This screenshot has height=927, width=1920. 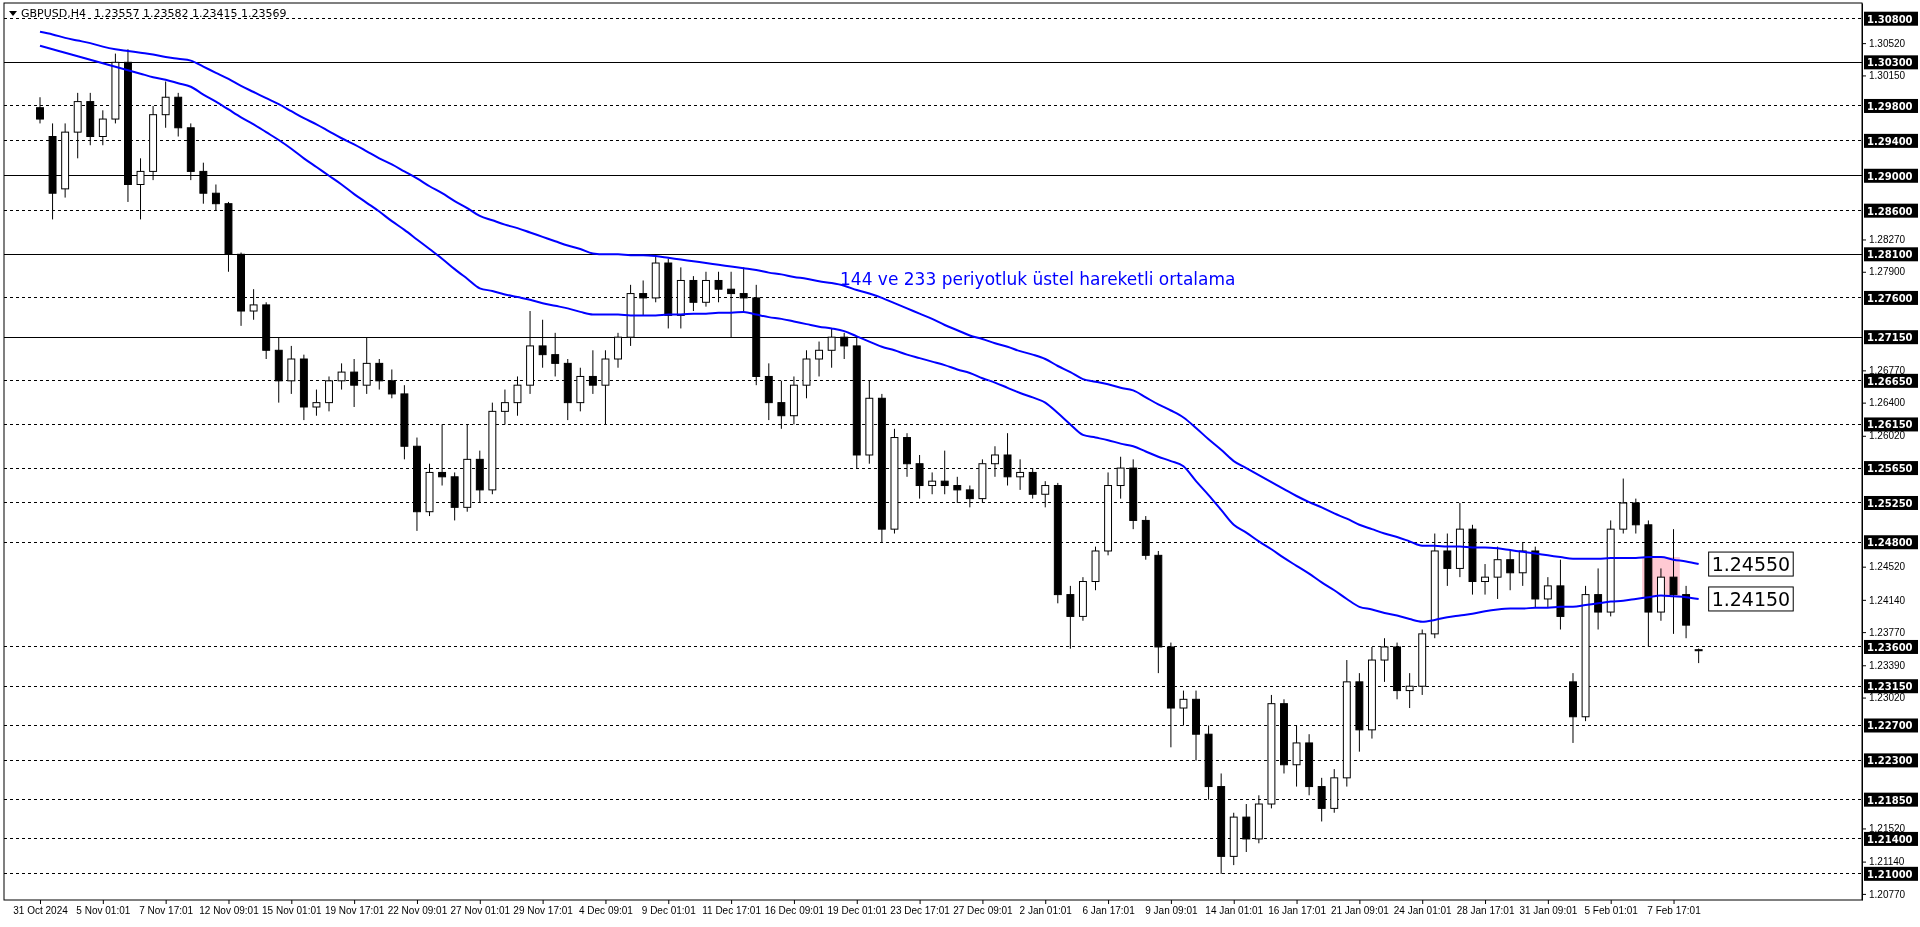 I want to click on x-tick-label: 7 Nov 17:01, so click(x=166, y=911).